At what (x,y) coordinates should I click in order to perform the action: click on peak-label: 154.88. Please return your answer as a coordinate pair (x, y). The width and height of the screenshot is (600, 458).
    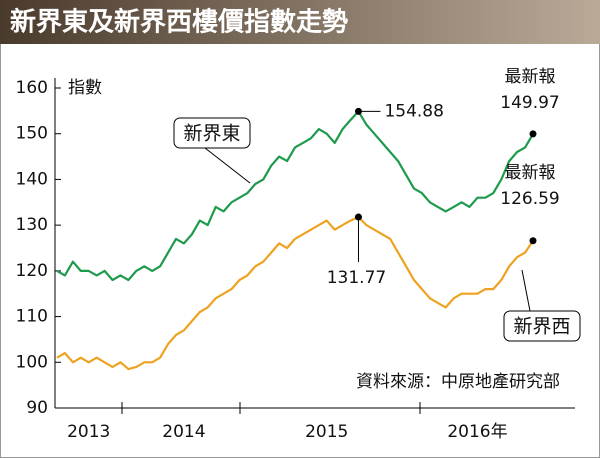
    Looking at the image, I should click on (413, 111).